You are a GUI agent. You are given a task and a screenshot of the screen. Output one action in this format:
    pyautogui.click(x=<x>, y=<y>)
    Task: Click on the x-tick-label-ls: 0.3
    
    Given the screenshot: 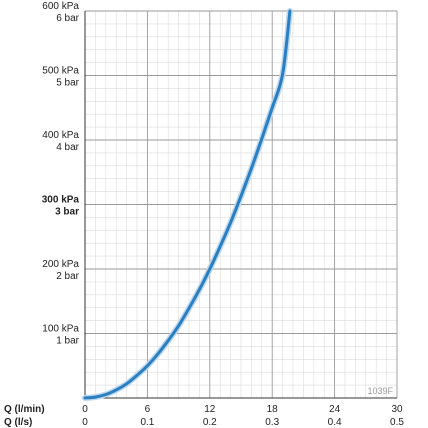 What is the action you would take?
    pyautogui.click(x=272, y=422)
    